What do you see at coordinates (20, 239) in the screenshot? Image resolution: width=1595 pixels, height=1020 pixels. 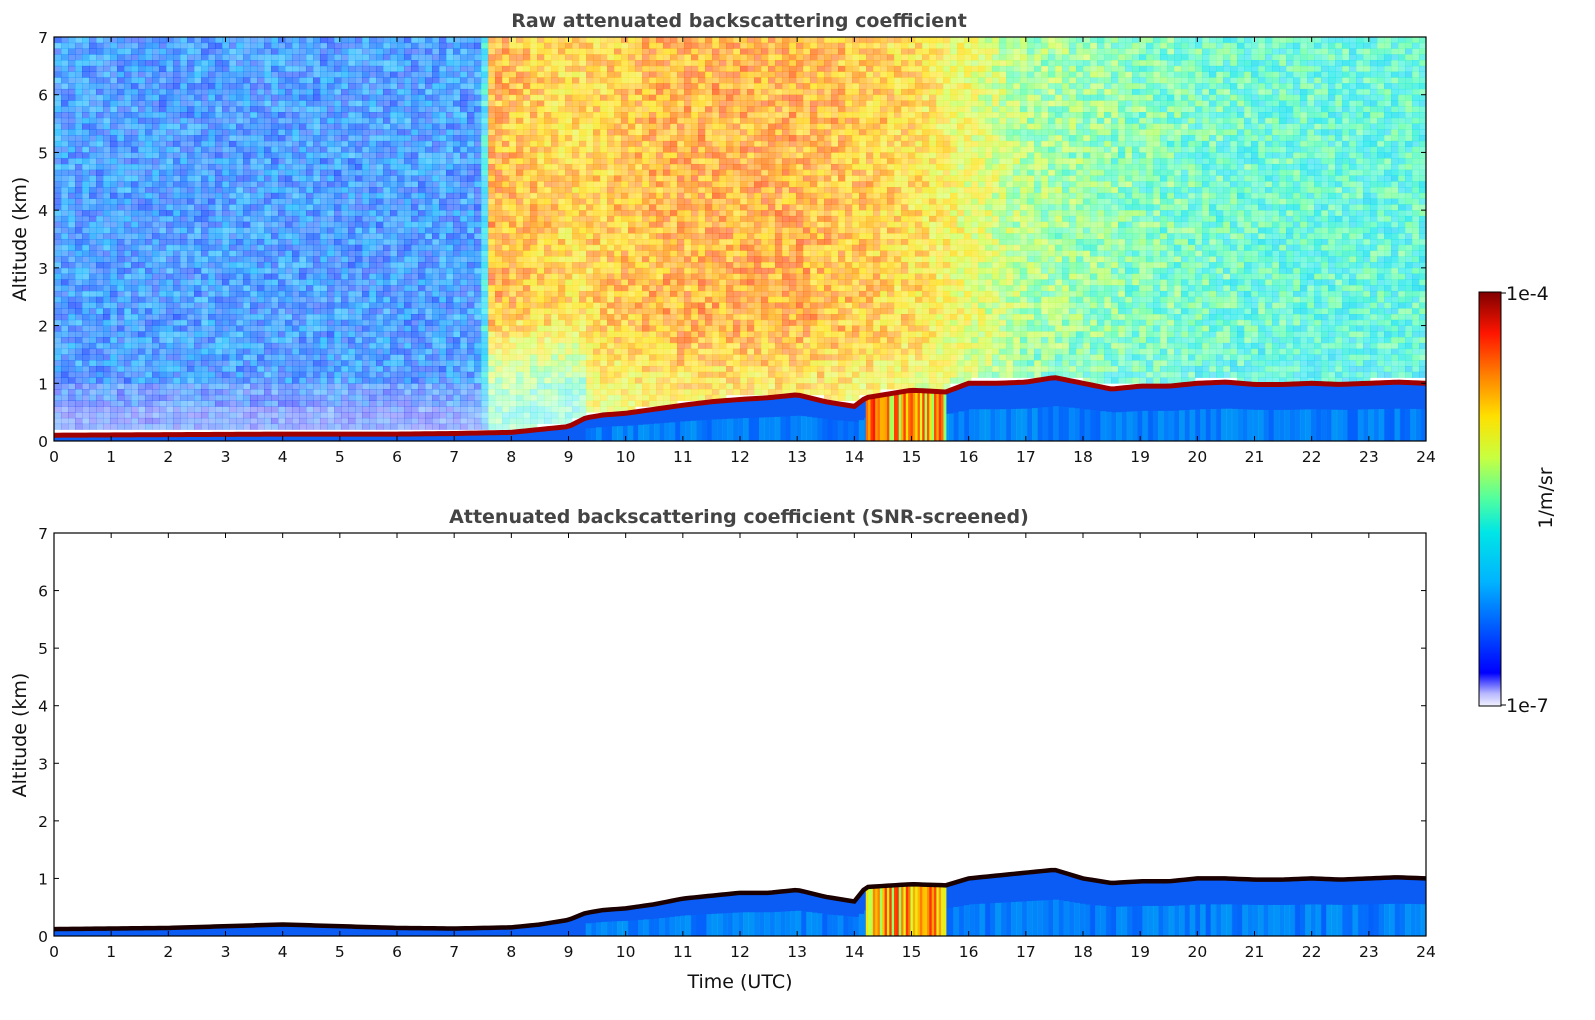 I see `raw-y-axis-label: Altitude (km)` at bounding box center [20, 239].